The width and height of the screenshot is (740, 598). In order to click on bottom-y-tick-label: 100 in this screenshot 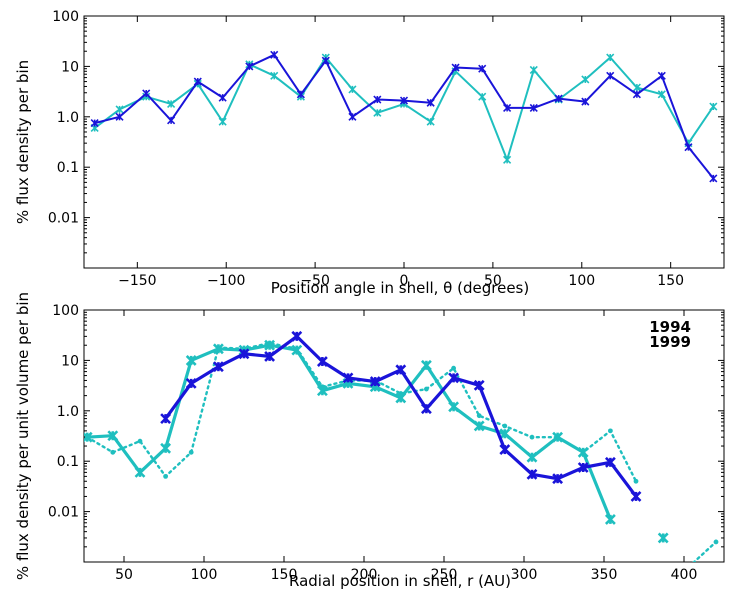, I will do `click(65, 311)`.